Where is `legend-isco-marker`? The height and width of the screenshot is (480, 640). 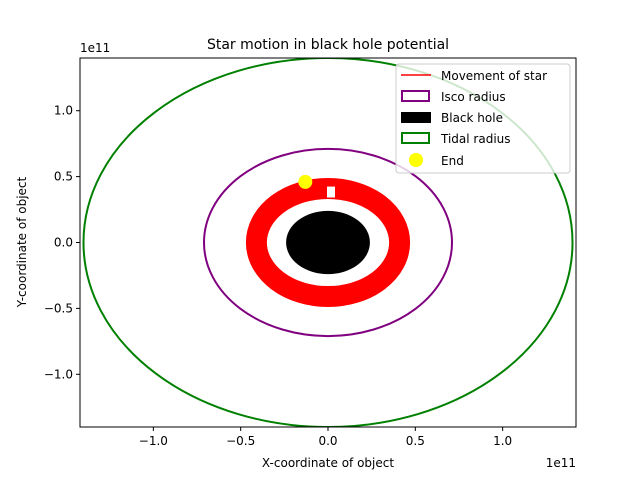
legend-isco-marker is located at coordinates (415, 96).